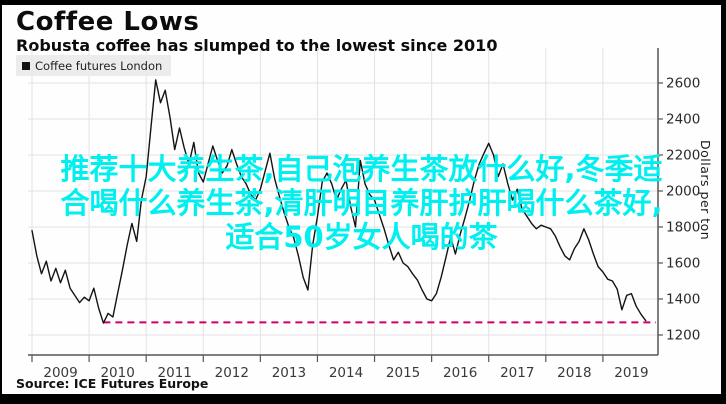  I want to click on y-axis-title: Dollars per ton, so click(705, 190).